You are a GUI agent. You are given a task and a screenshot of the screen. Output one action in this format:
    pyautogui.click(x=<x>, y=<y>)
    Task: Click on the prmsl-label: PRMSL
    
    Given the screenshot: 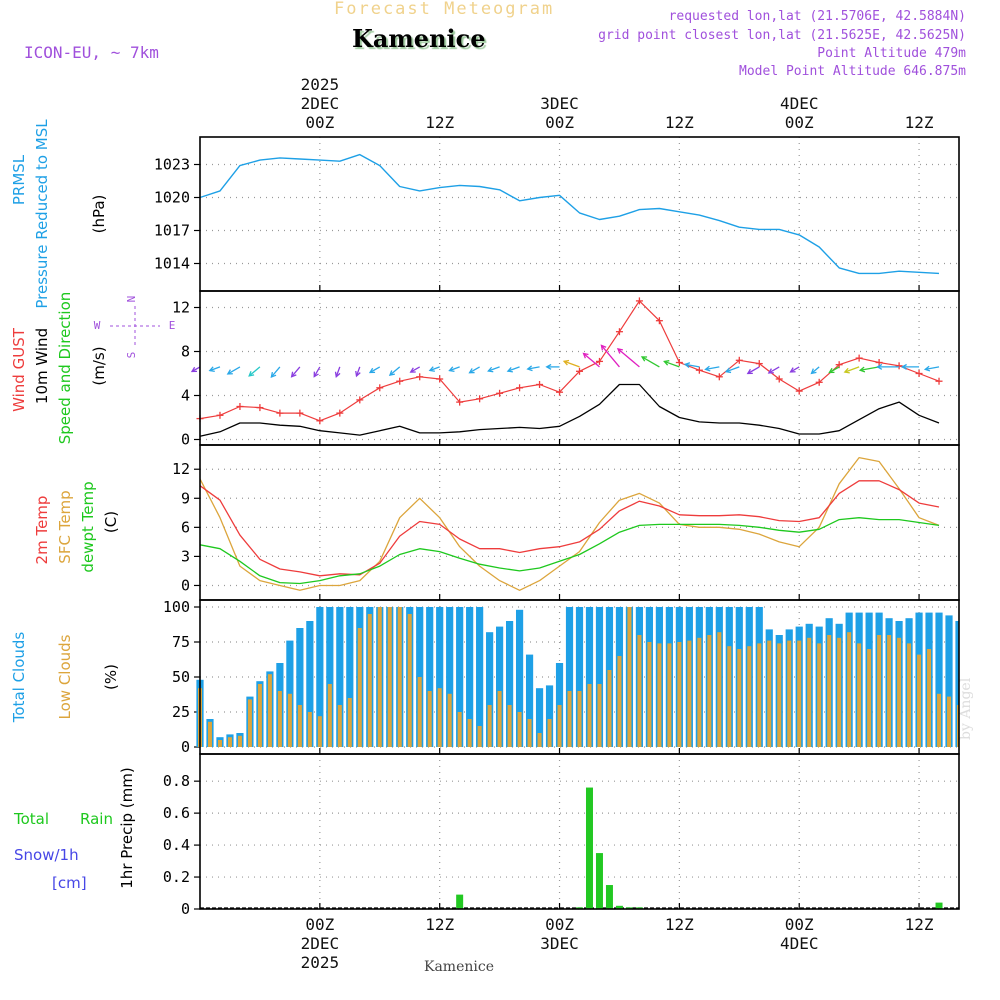 What is the action you would take?
    pyautogui.click(x=19, y=179)
    